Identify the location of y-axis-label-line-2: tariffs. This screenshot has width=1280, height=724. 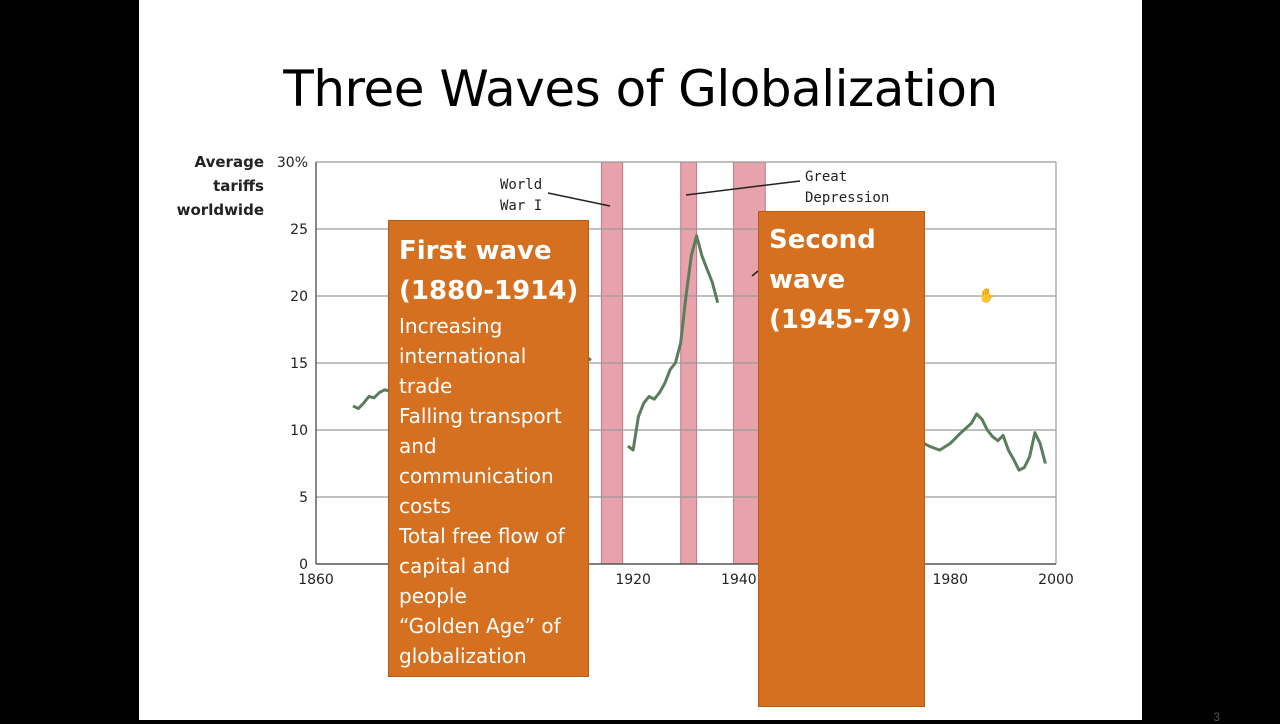
(238, 186).